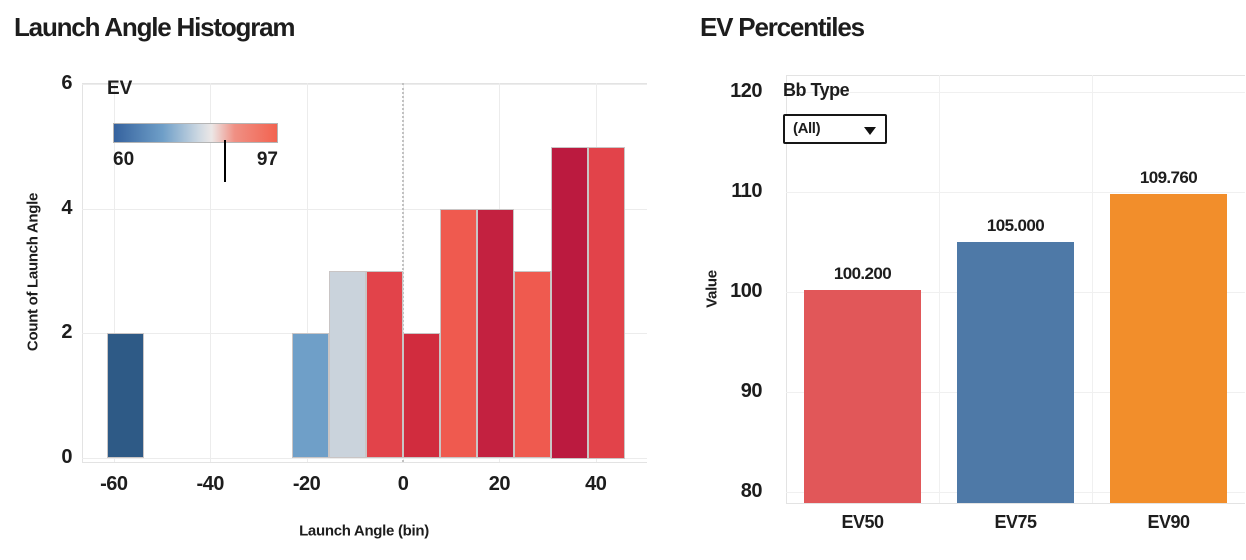 This screenshot has width=1246, height=560. I want to click on bar-value-label: 100.200, so click(862, 273).